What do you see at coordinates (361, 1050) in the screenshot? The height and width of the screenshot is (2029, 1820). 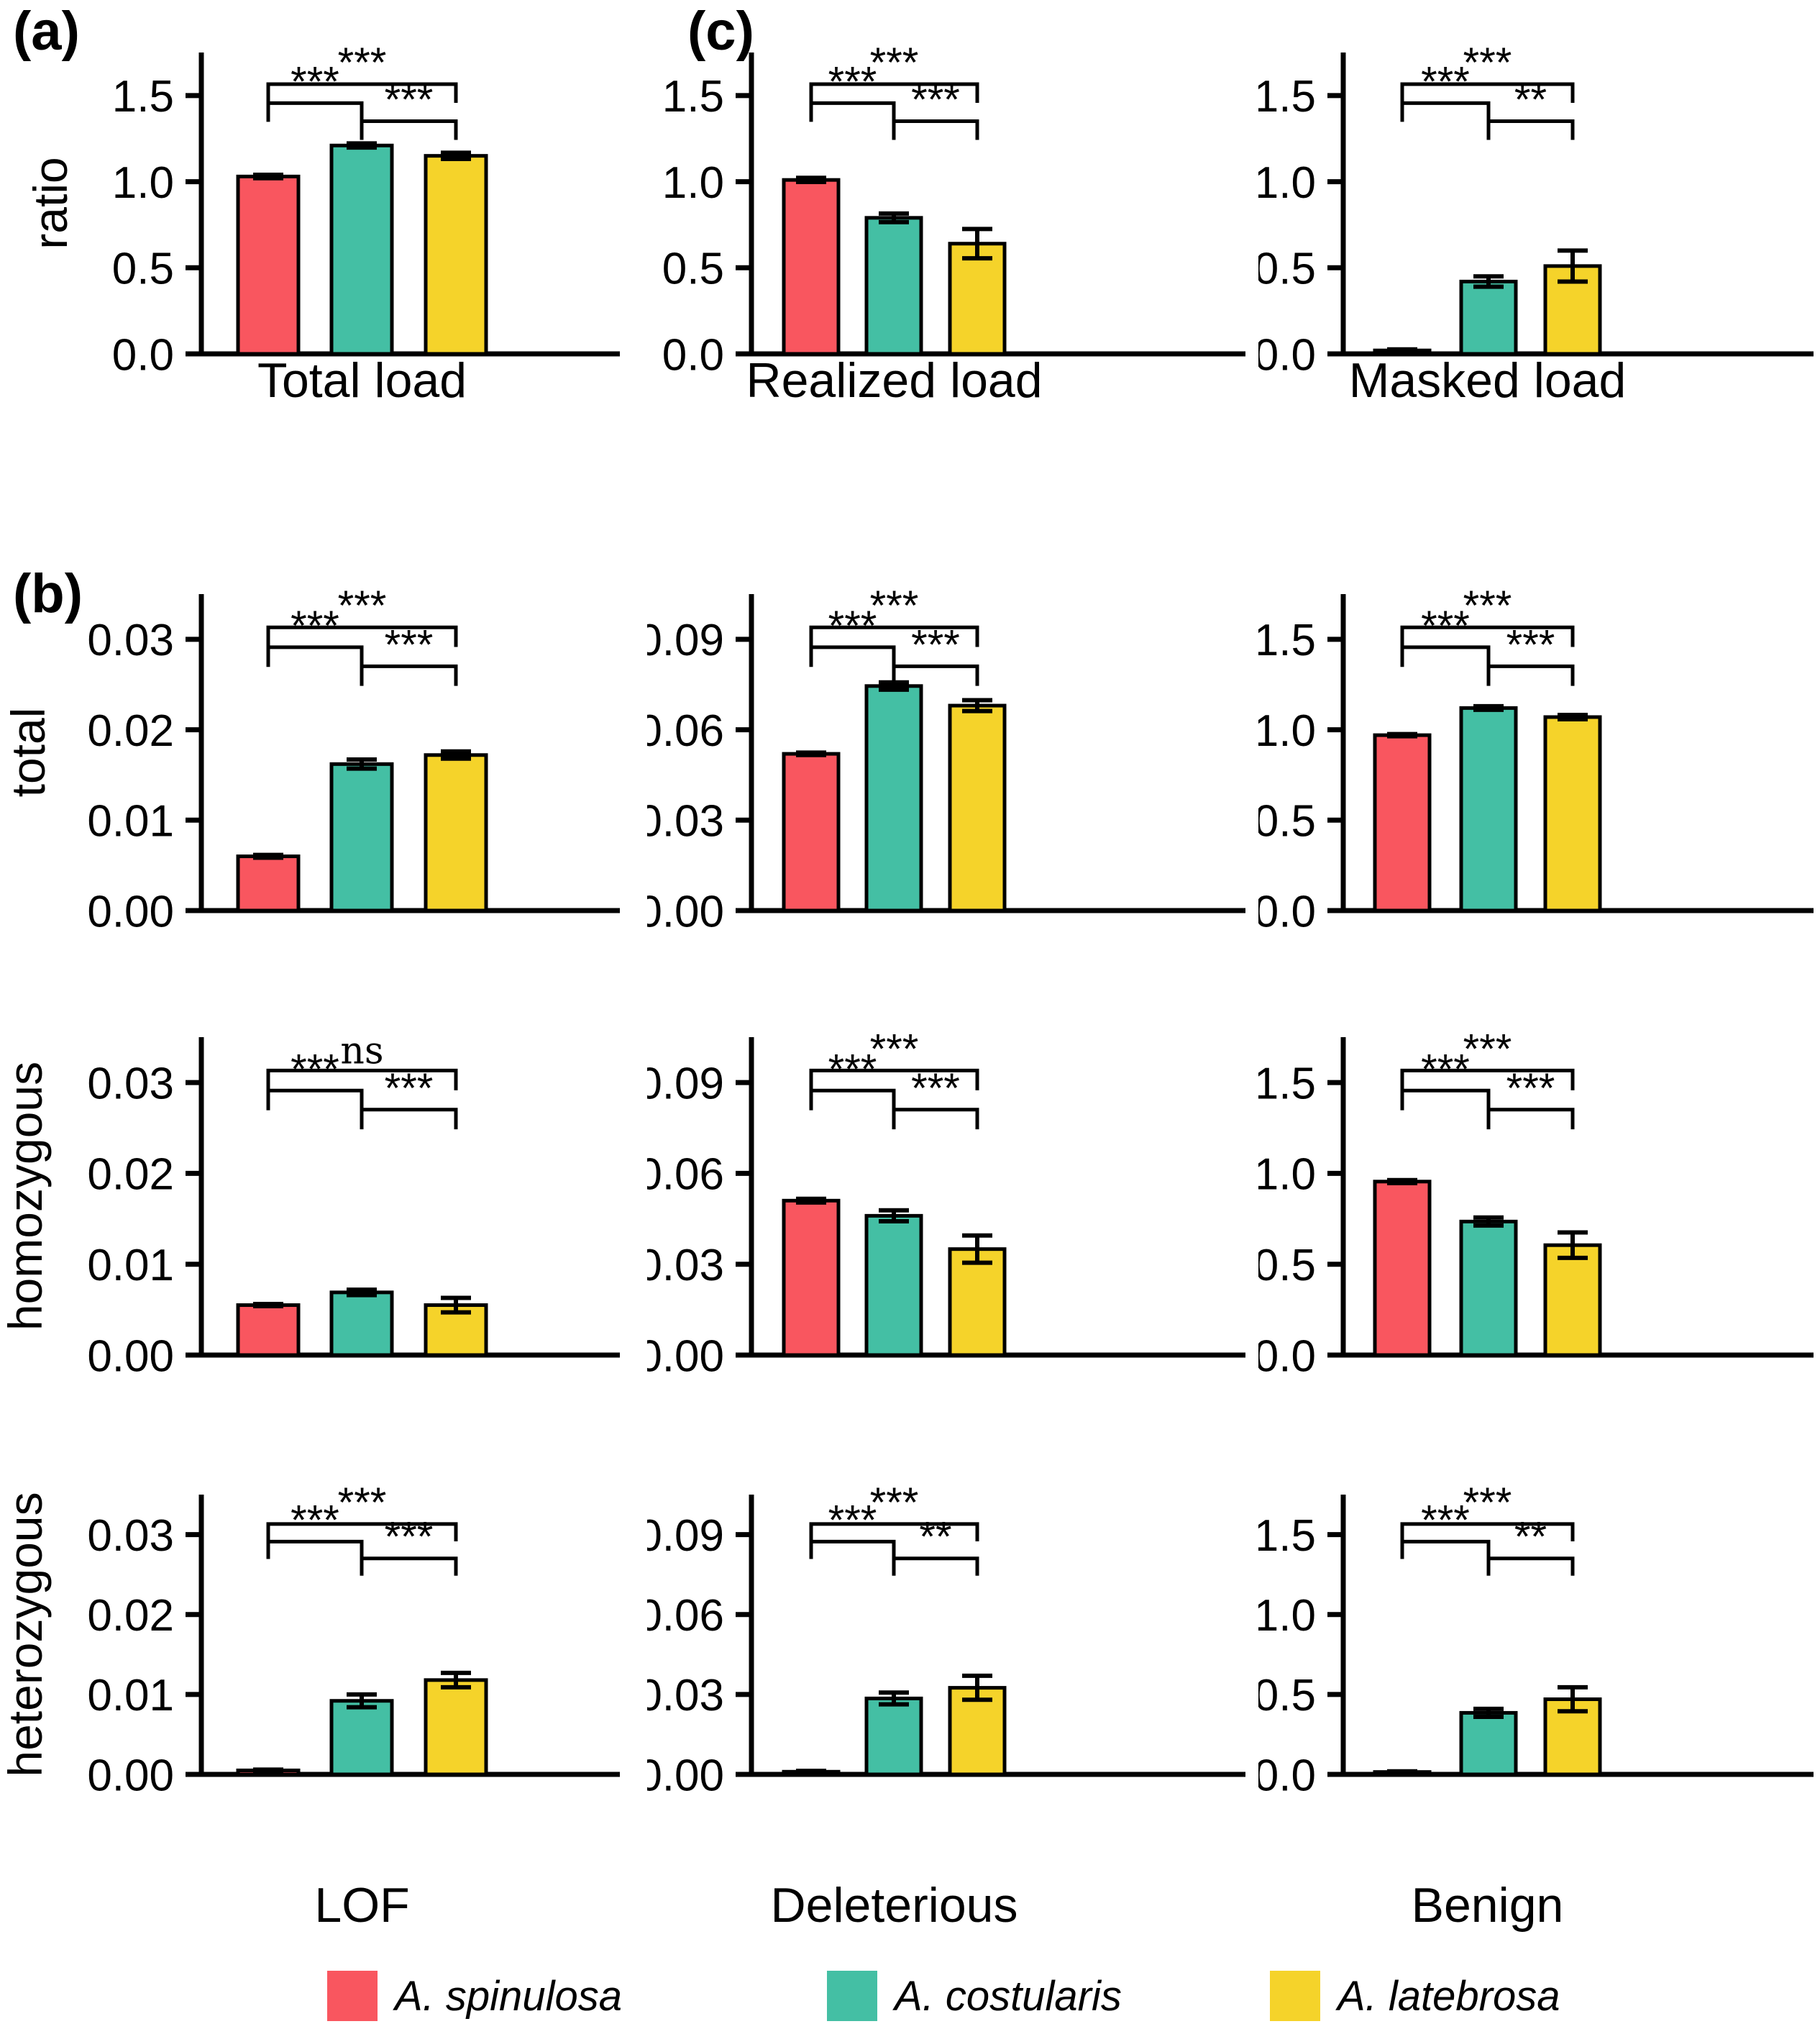 I see `sig-label: ns` at bounding box center [361, 1050].